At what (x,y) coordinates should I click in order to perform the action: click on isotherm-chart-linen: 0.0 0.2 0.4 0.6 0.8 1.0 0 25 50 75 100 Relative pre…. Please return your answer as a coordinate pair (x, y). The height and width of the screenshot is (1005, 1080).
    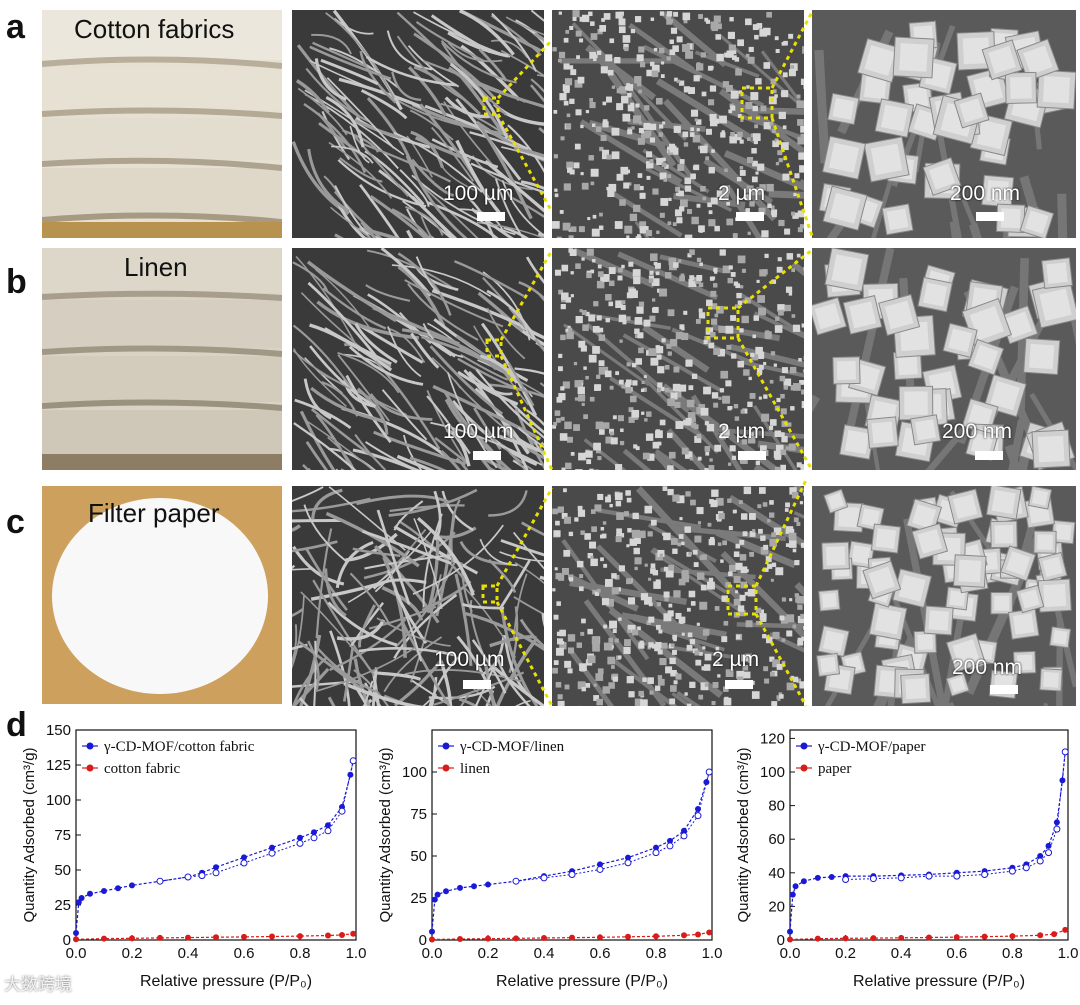
    Looking at the image, I should click on (546, 861).